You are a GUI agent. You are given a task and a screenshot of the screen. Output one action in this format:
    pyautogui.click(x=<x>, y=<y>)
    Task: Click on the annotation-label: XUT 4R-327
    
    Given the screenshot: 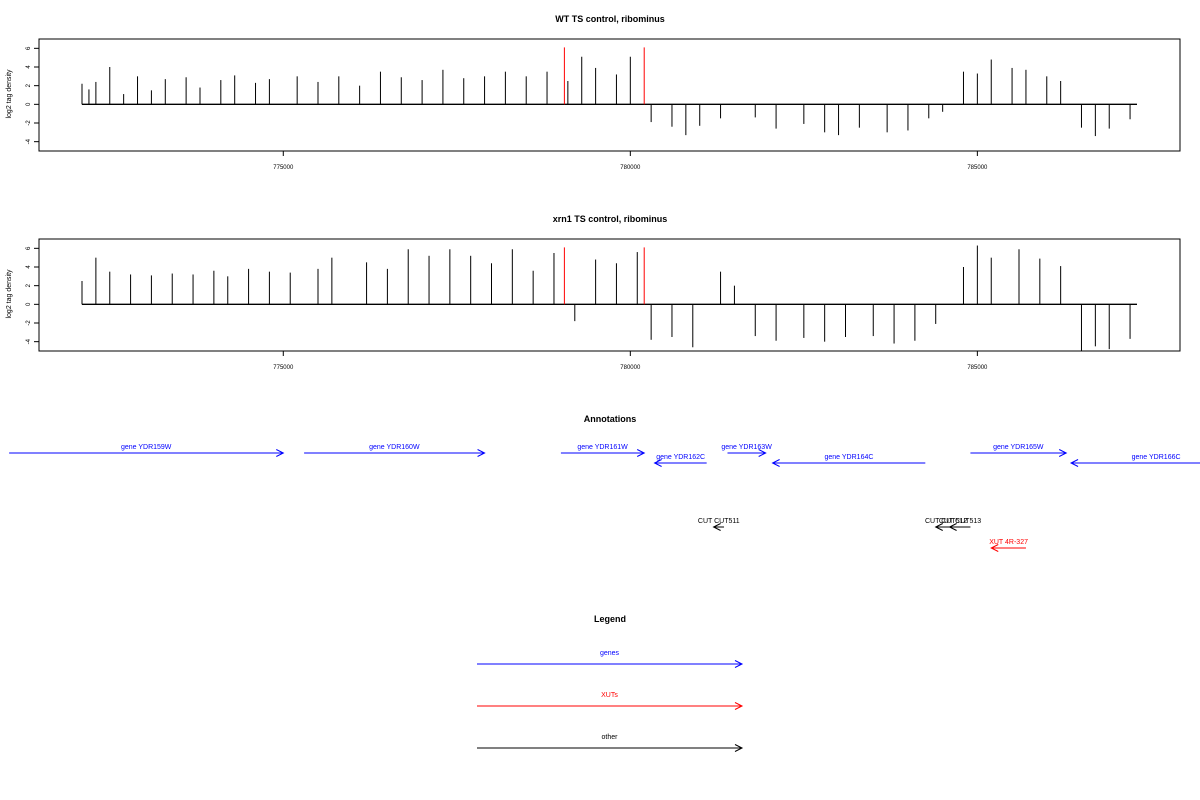 What is the action you would take?
    pyautogui.click(x=1008, y=542)
    